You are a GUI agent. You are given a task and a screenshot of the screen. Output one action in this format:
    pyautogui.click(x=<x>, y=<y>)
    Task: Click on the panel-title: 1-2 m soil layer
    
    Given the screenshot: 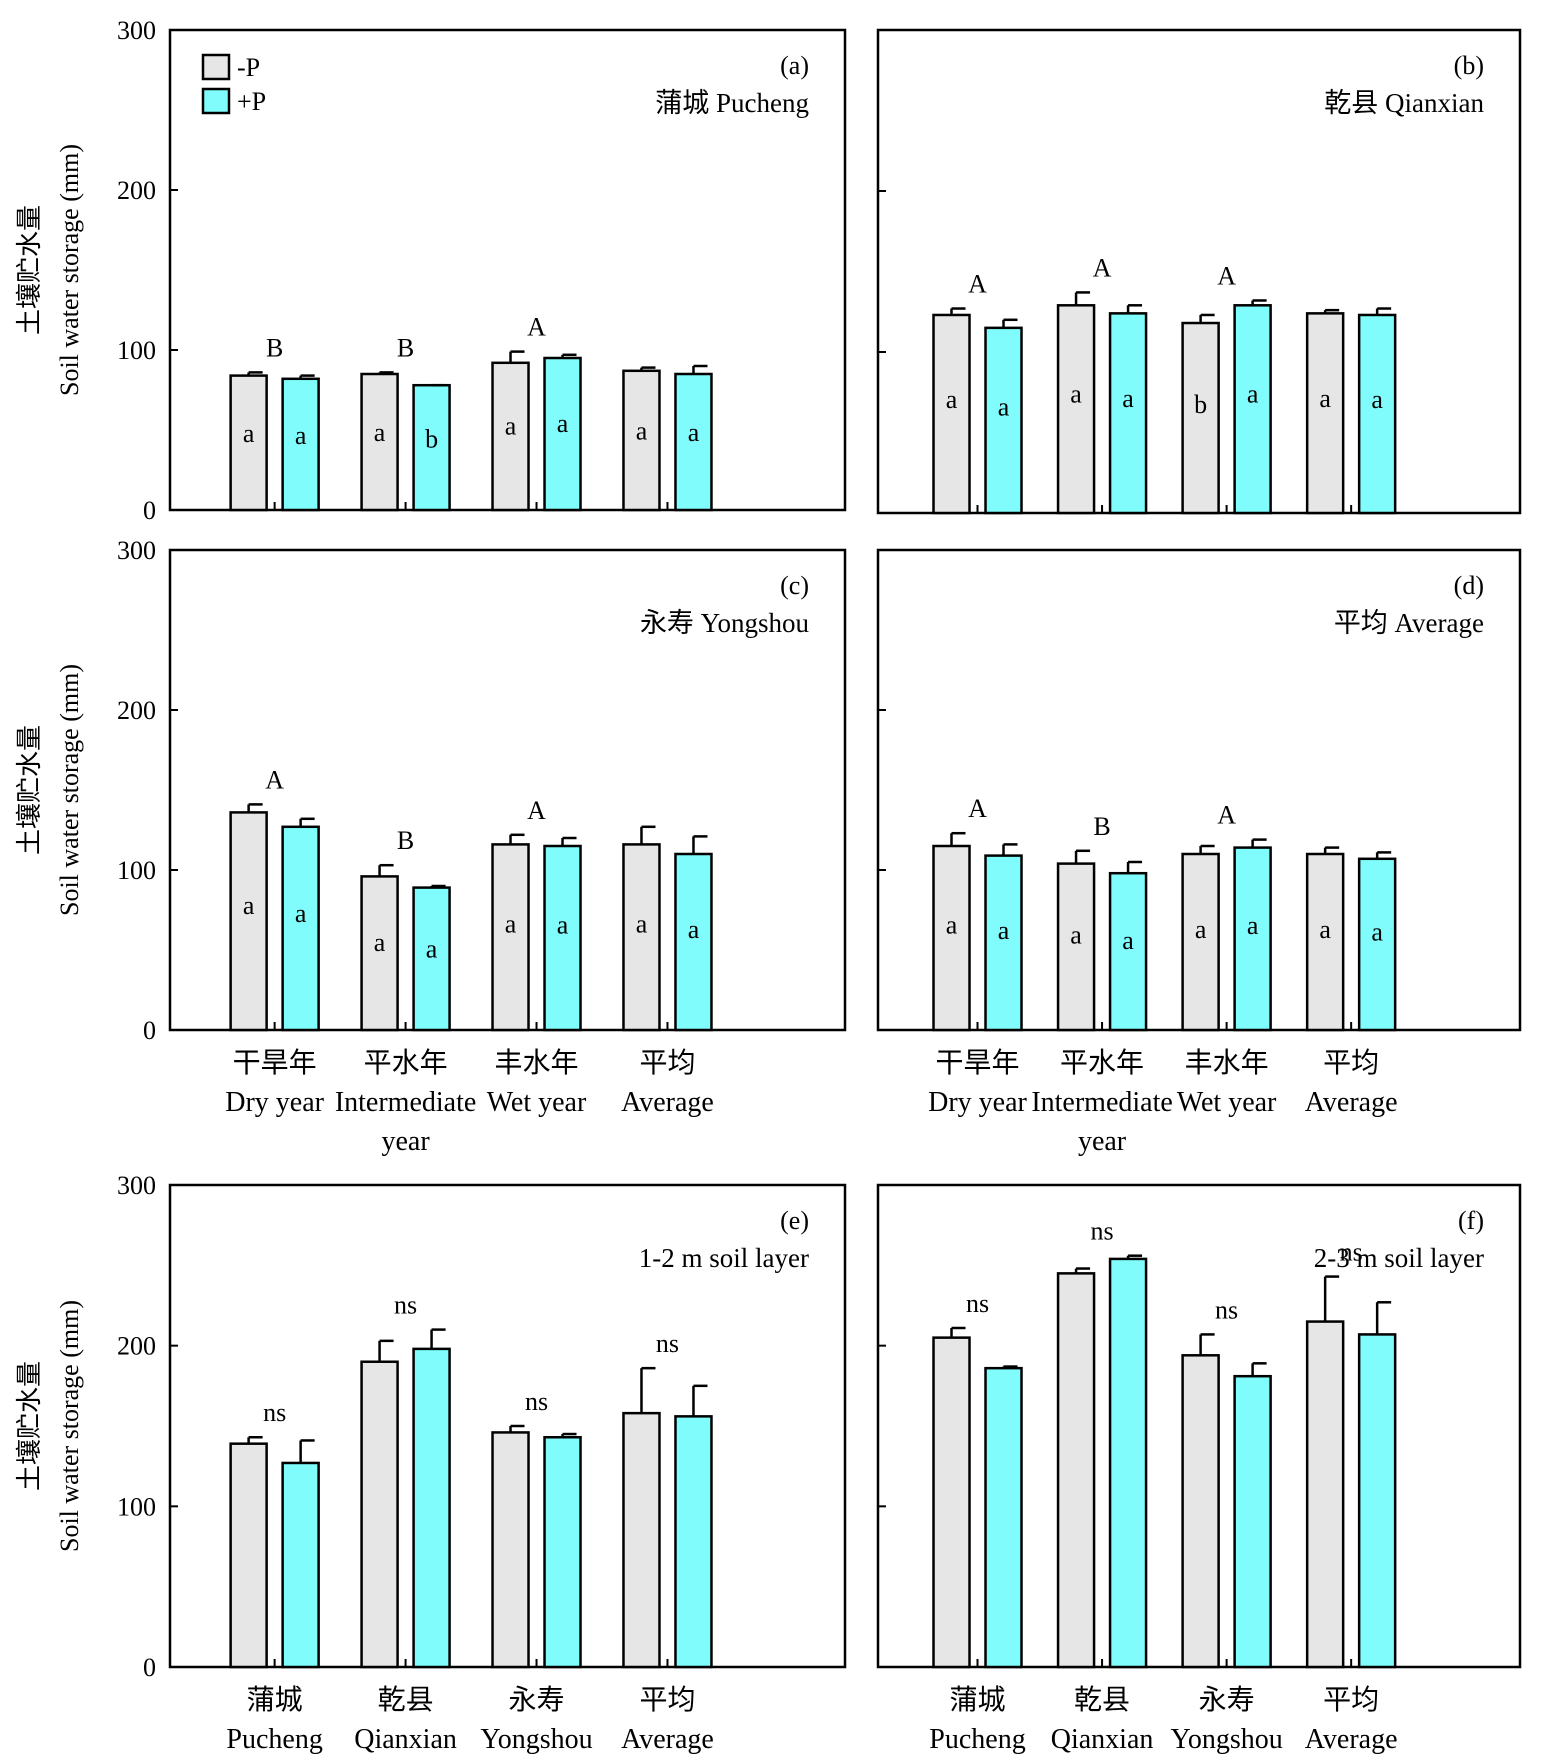 What is the action you would take?
    pyautogui.click(x=724, y=1258)
    